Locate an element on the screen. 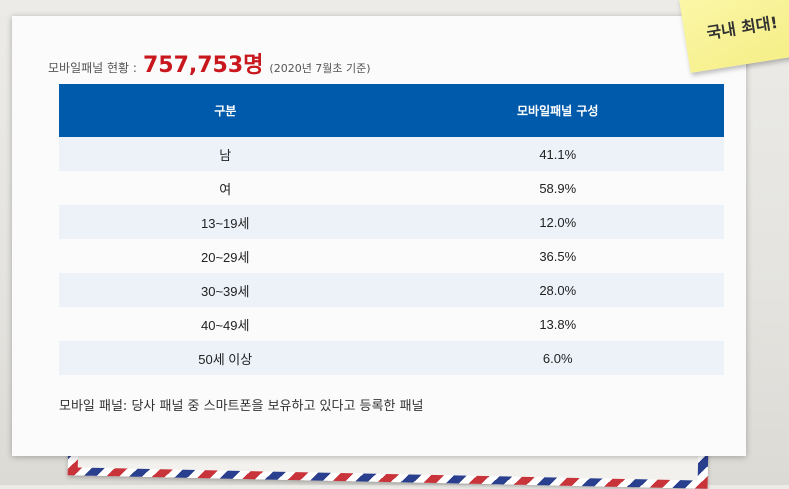 This screenshot has width=789, height=489. row-category: 13~19세 is located at coordinates (225, 222).